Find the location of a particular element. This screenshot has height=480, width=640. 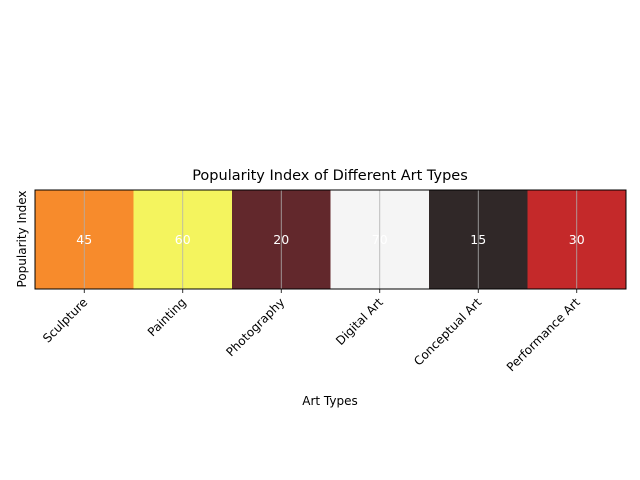

value-label: 15 is located at coordinates (478, 239).